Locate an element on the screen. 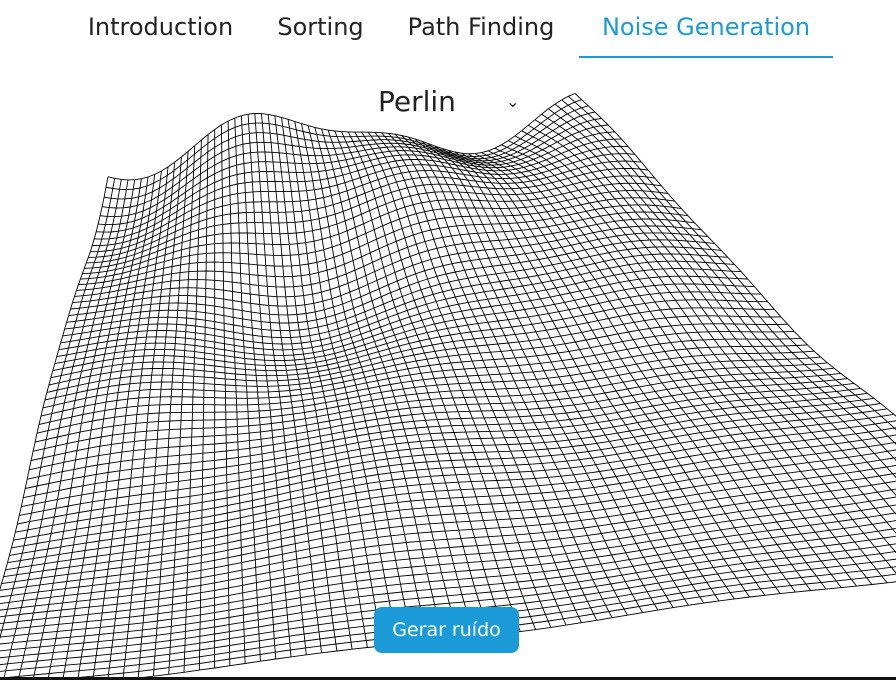  noise-type-select: Perlin ⌄ is located at coordinates (450, 103).